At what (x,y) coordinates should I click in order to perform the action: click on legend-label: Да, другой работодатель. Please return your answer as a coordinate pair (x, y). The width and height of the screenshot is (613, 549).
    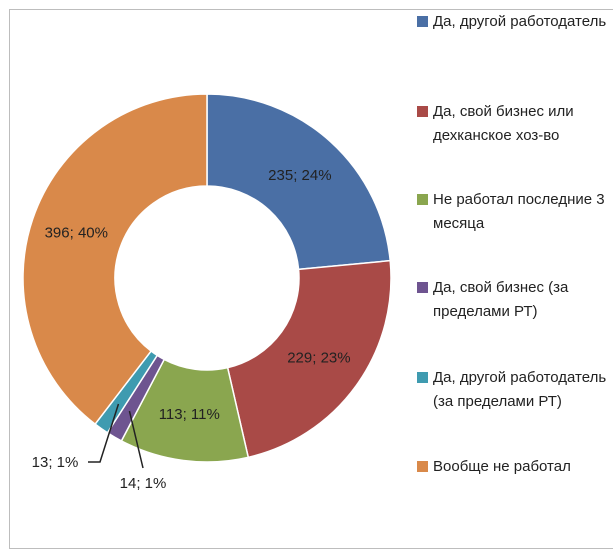
    Looking at the image, I should click on (520, 21).